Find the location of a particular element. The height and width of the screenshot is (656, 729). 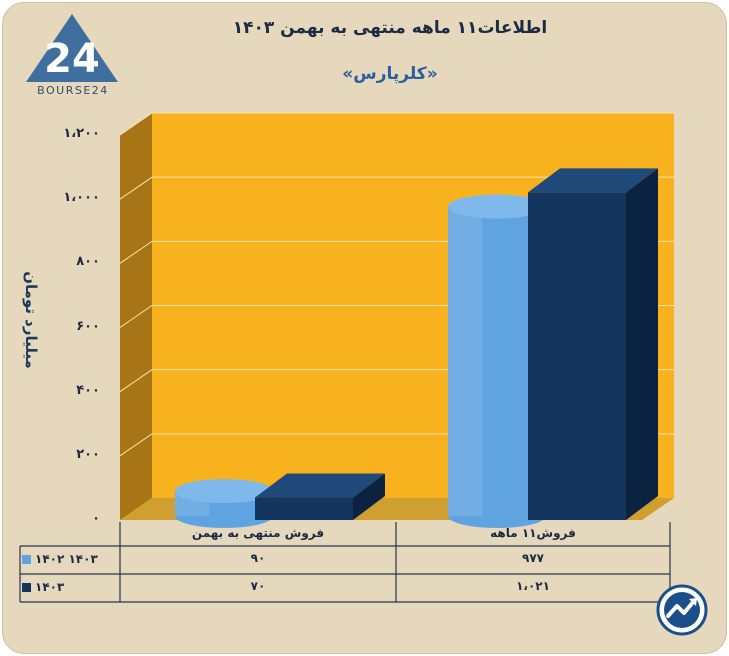

logo-text: BOURSE24 is located at coordinates (73, 90).